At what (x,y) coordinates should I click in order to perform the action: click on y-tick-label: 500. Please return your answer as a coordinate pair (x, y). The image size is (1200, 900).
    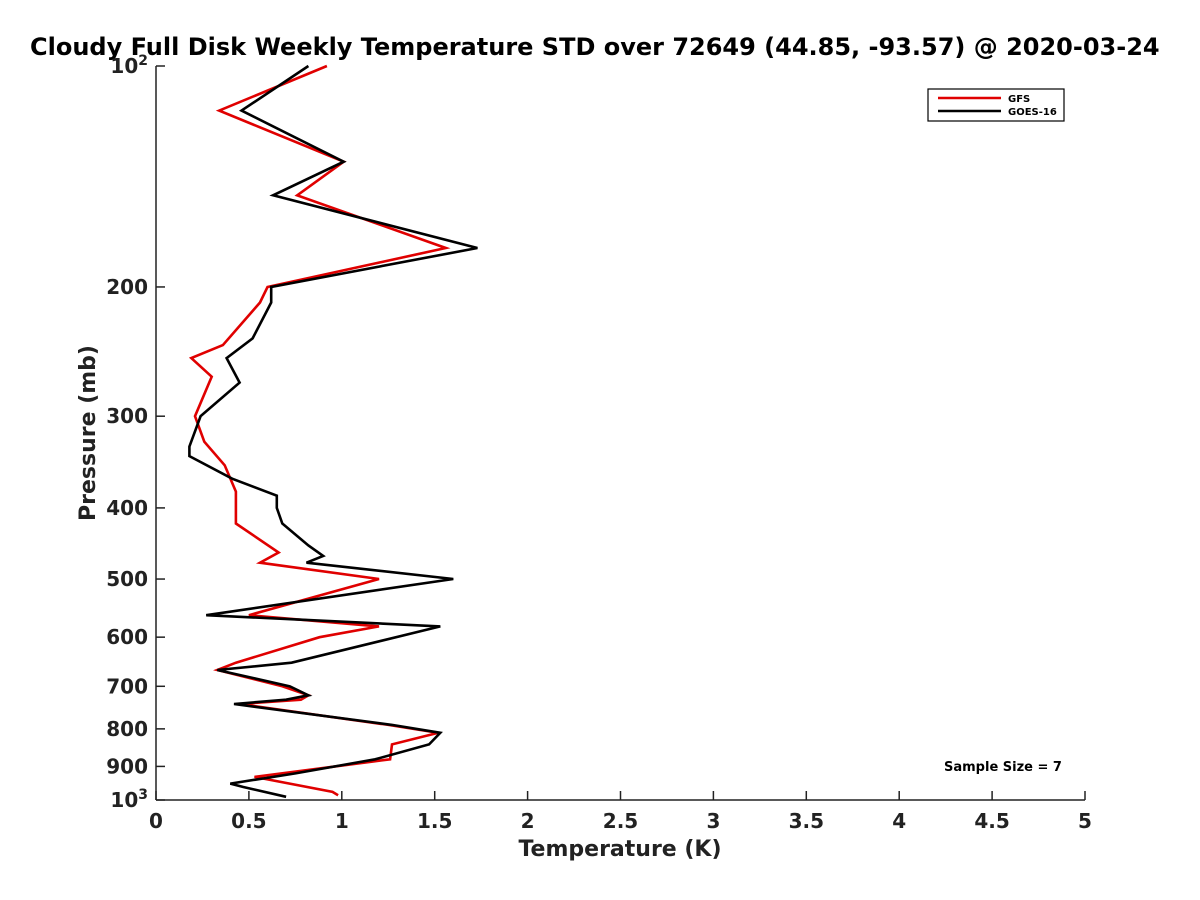
    Looking at the image, I should click on (127, 579).